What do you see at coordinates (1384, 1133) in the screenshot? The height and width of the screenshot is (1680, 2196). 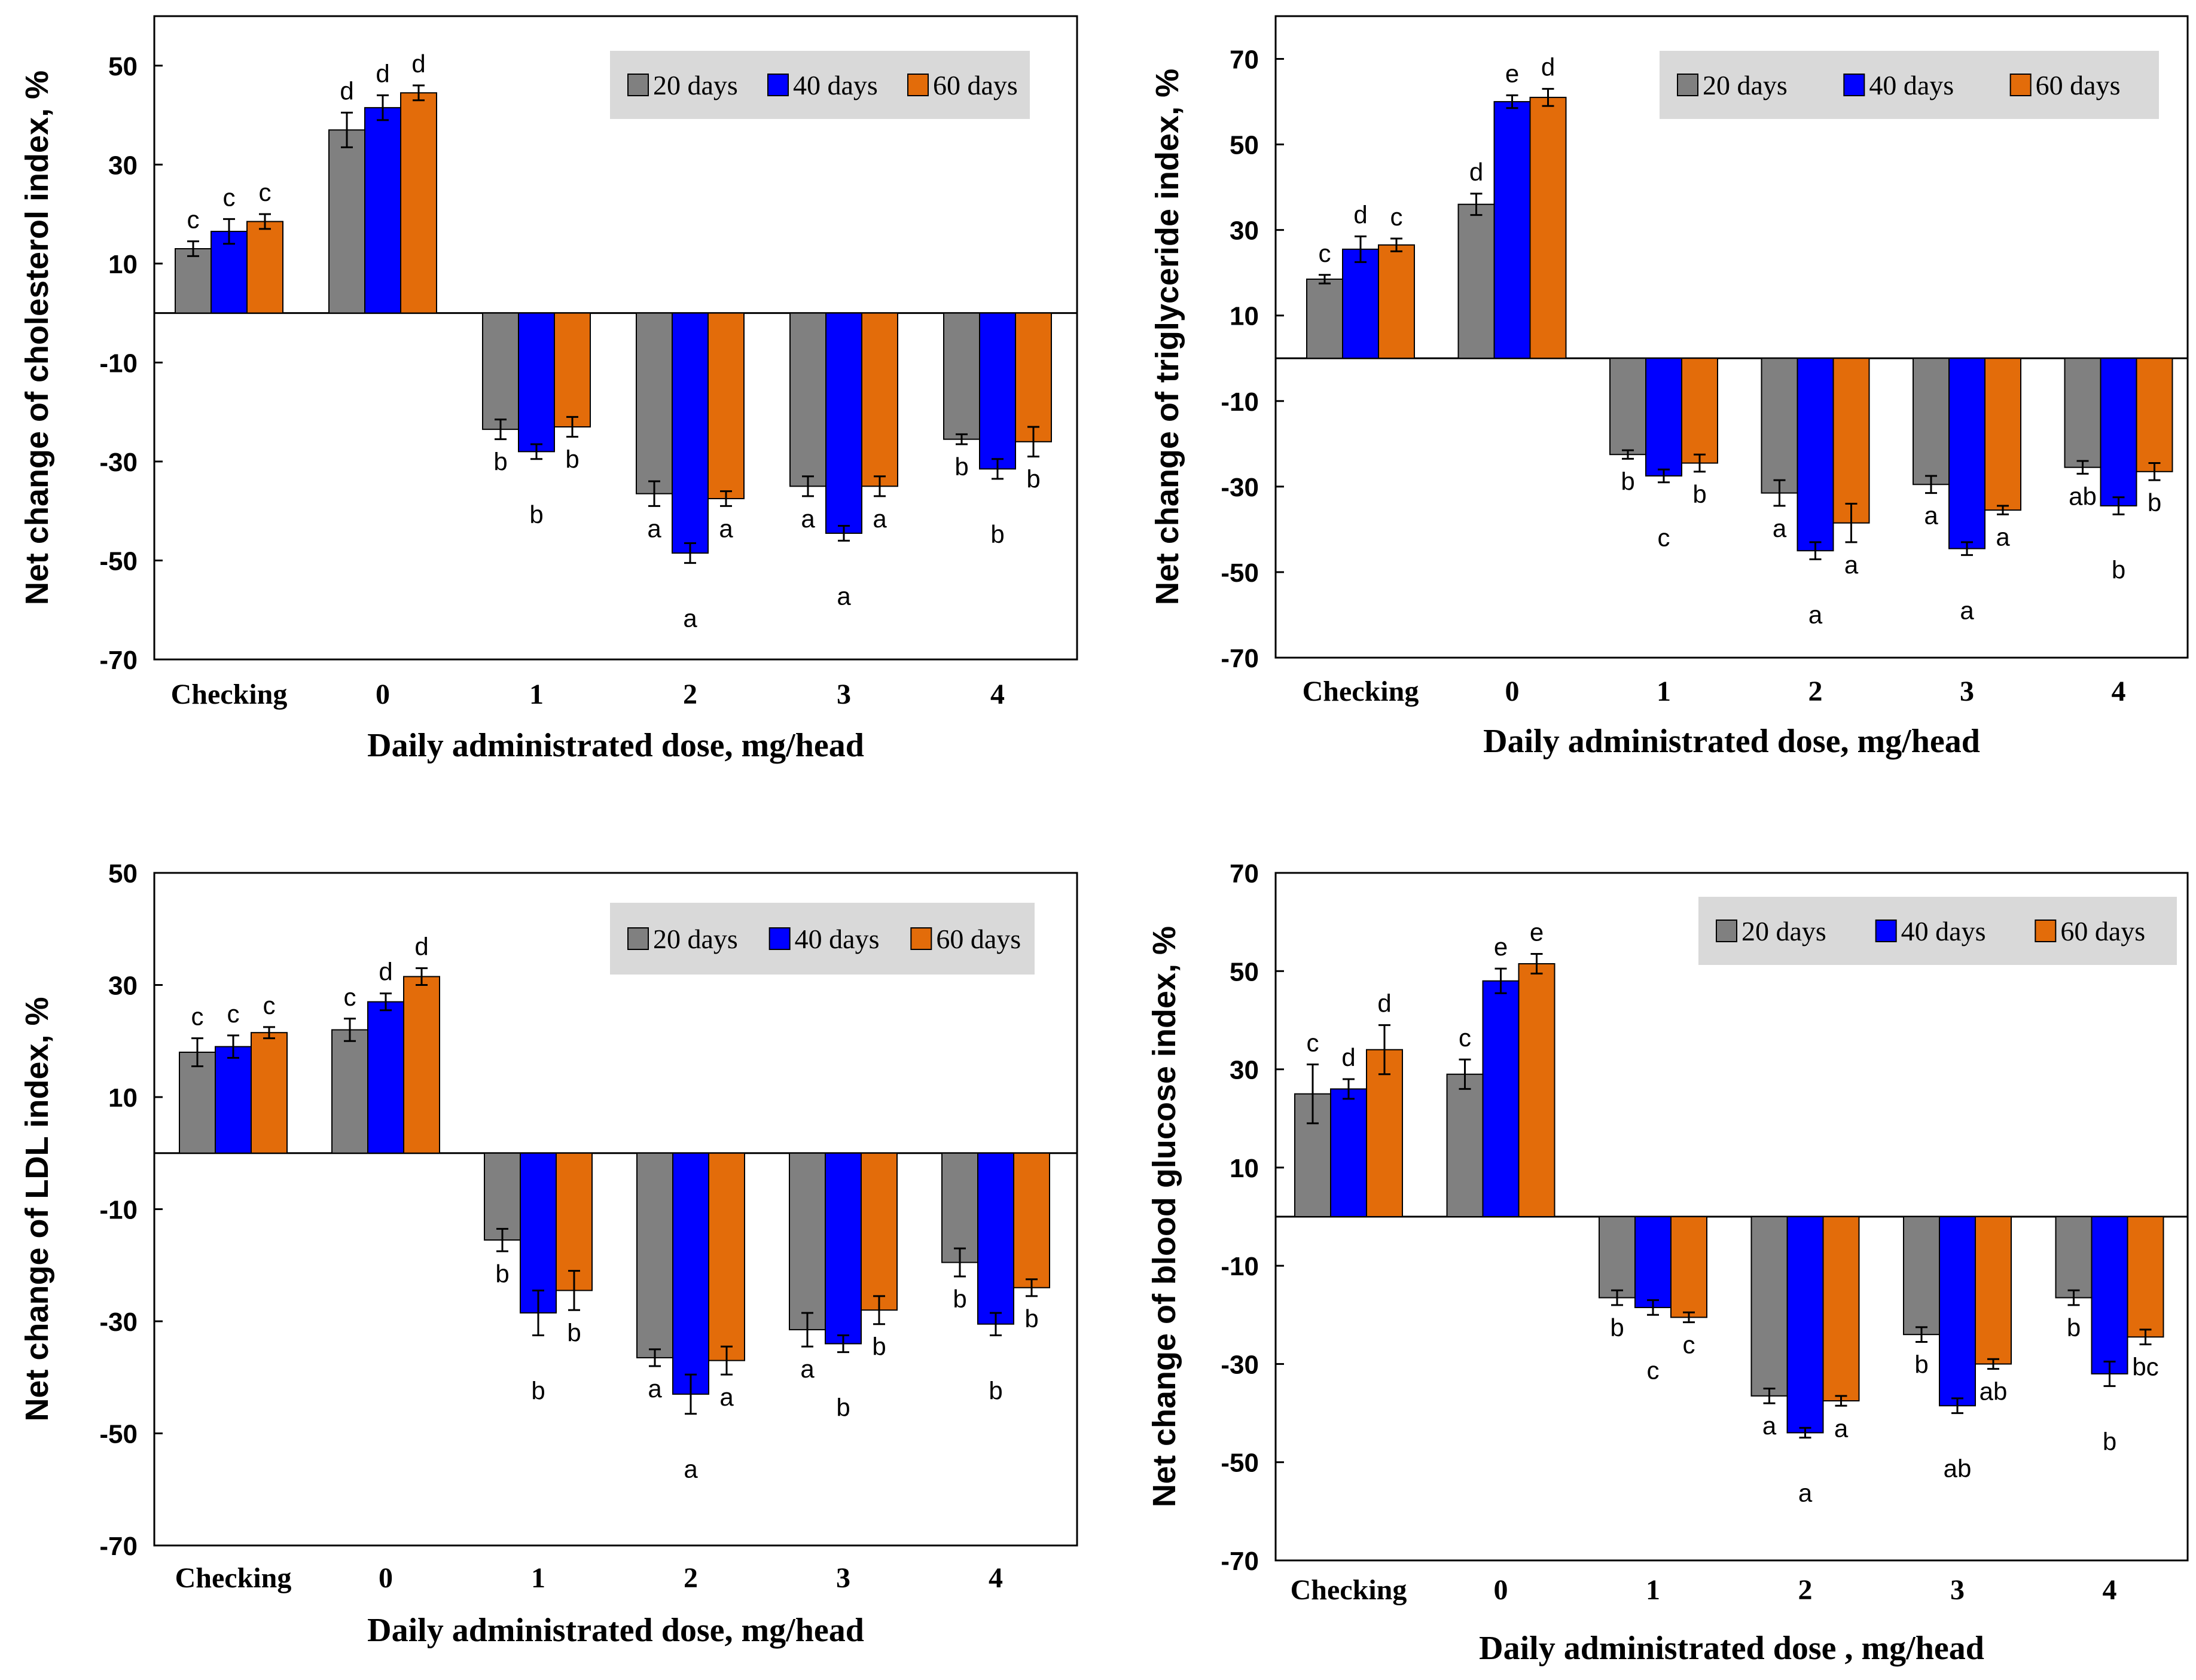 I see `bar-60days-Checking` at bounding box center [1384, 1133].